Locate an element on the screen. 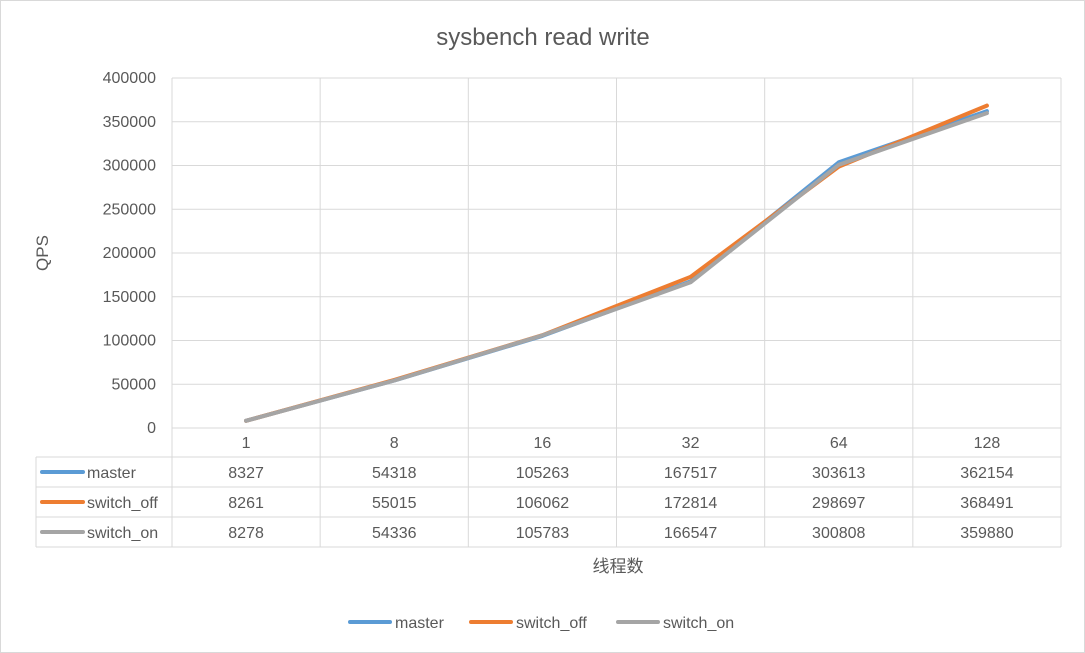 The width and height of the screenshot is (1085, 653). data-table-value: 368491 is located at coordinates (986, 503).